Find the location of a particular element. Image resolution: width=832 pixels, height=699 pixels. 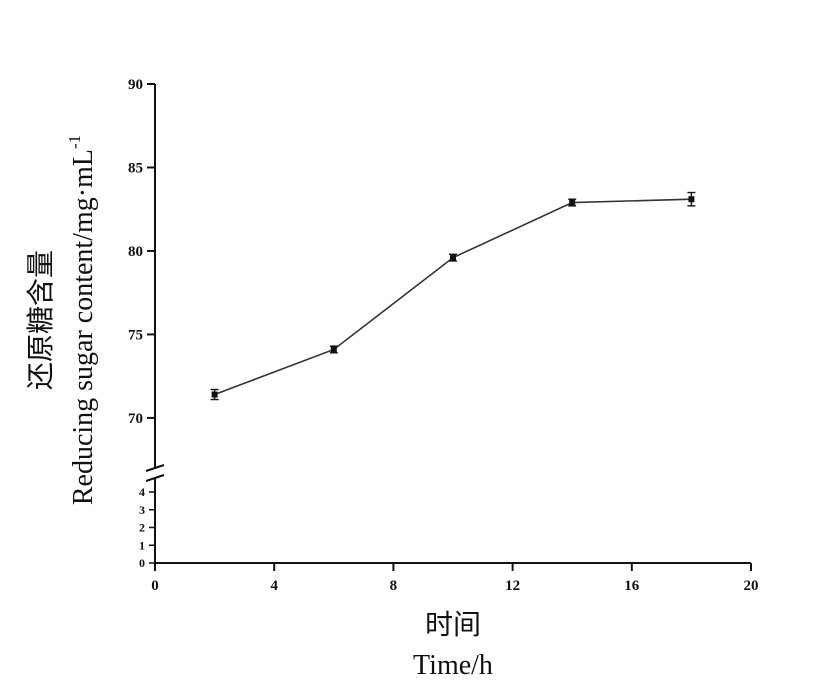

x-axis-title-chinese: 时间 is located at coordinates (453, 624).